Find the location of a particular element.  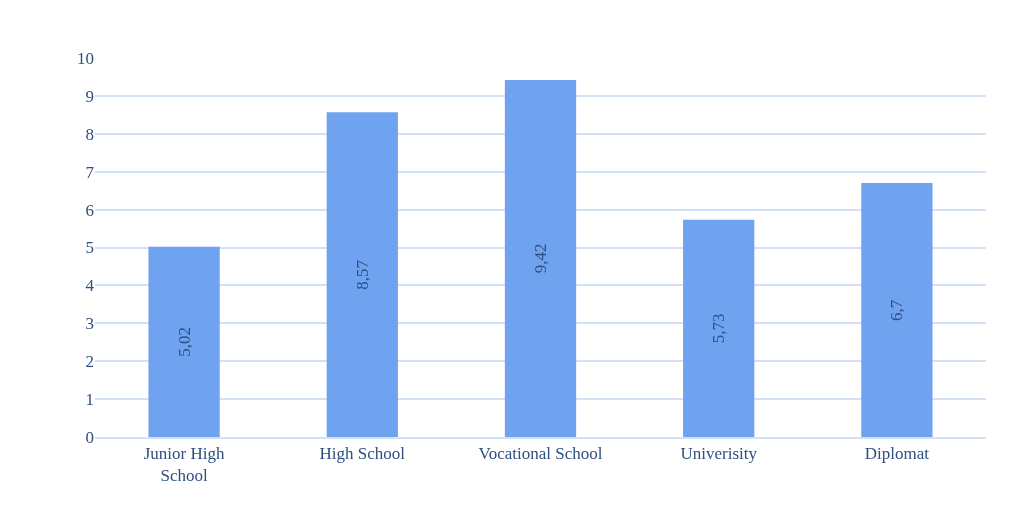

x-tick-label: Univerisity is located at coordinates (719, 454).